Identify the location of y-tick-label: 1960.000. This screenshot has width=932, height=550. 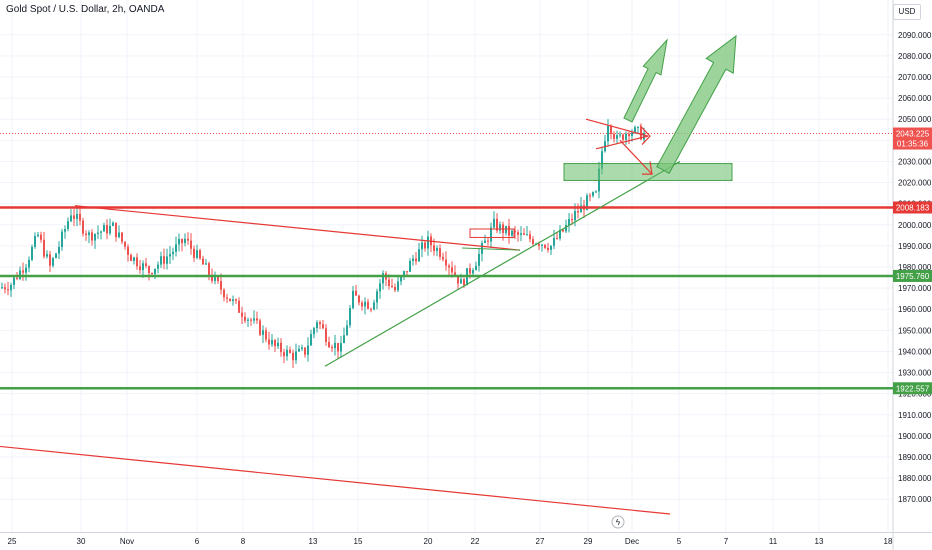
(915, 309).